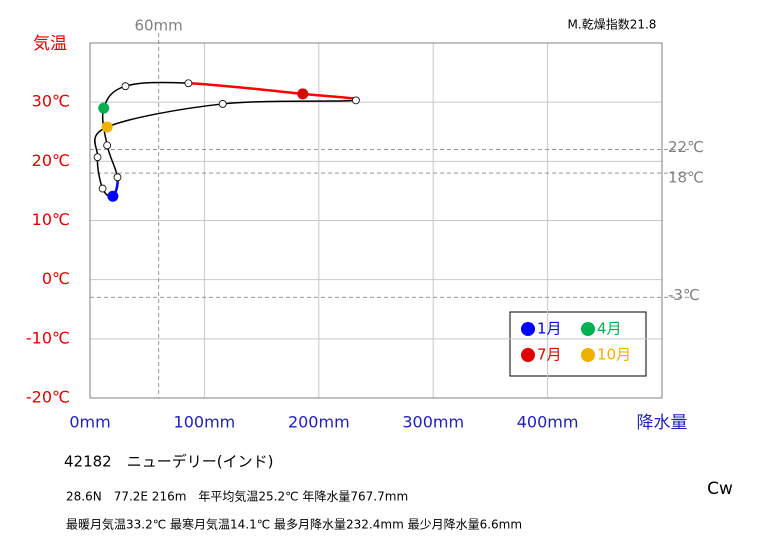  Describe the element at coordinates (237, 496) in the screenshot. I see `info-line: 28.6N 77.2E 216m 年平均気温25.2℃ 年降水量767.7mm` at that location.